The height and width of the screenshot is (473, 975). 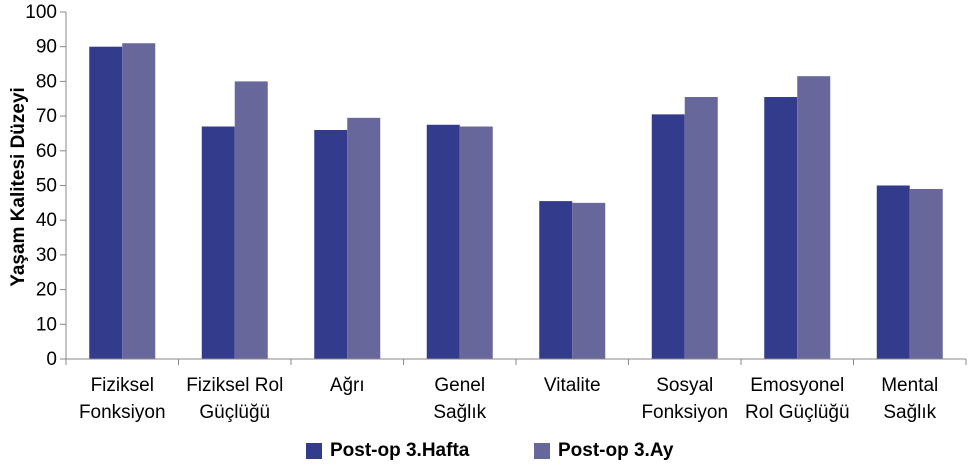 I want to click on x-category-label: Fiziksel Rol, so click(x=234, y=385).